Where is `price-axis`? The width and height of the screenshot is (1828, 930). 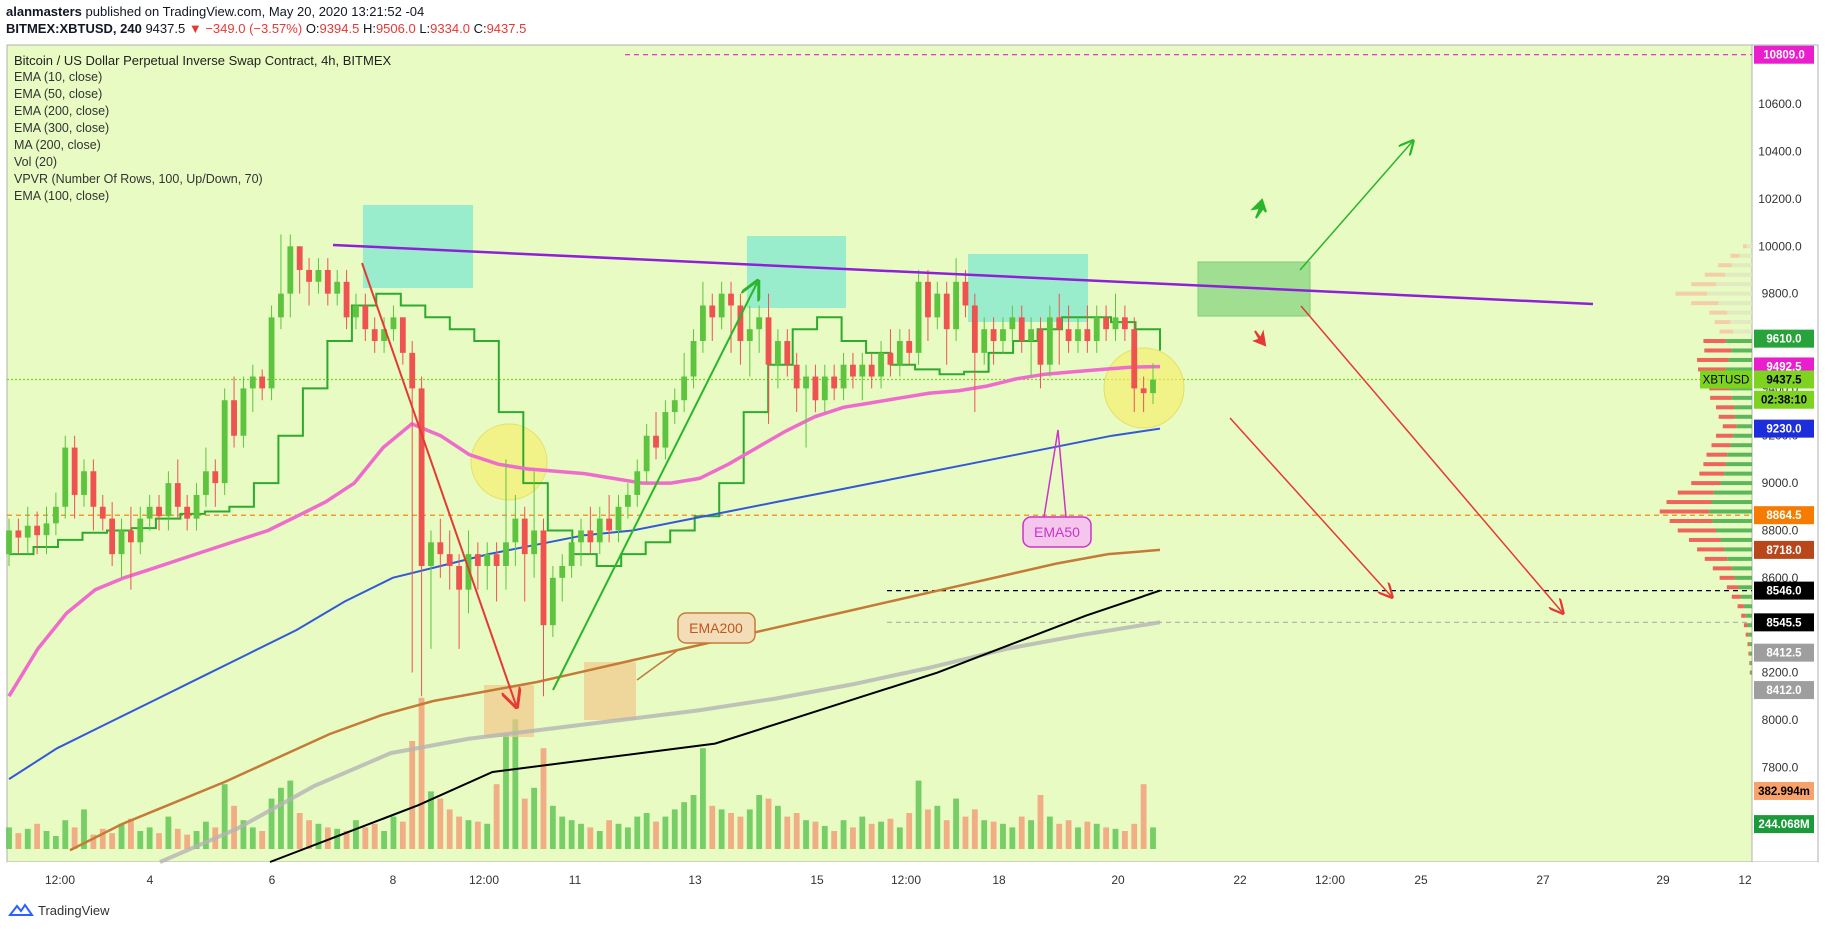 price-axis is located at coordinates (1785, 453).